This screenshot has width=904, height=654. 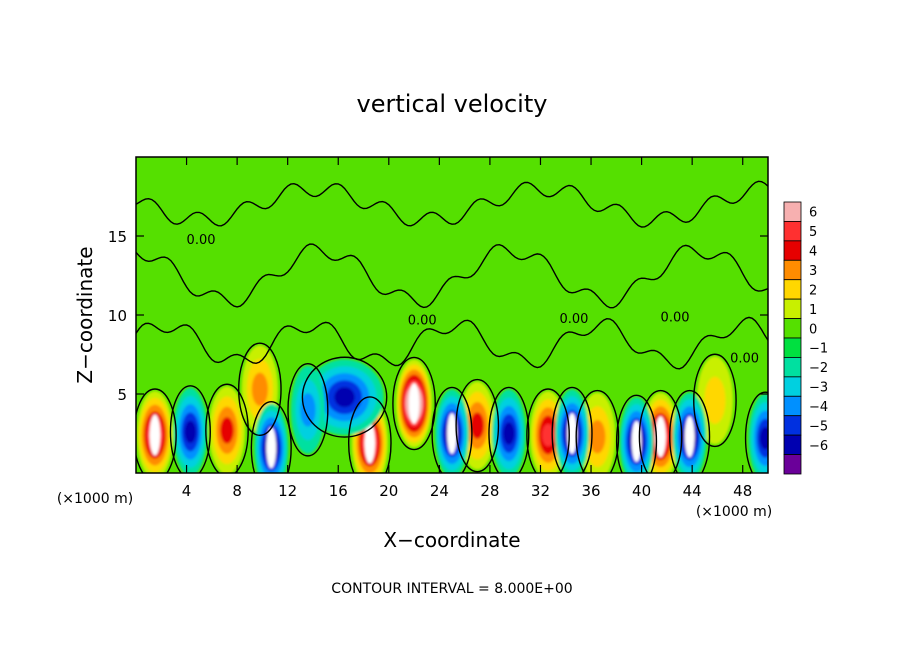 I want to click on colorbar-tick-label: 5, so click(x=813, y=232).